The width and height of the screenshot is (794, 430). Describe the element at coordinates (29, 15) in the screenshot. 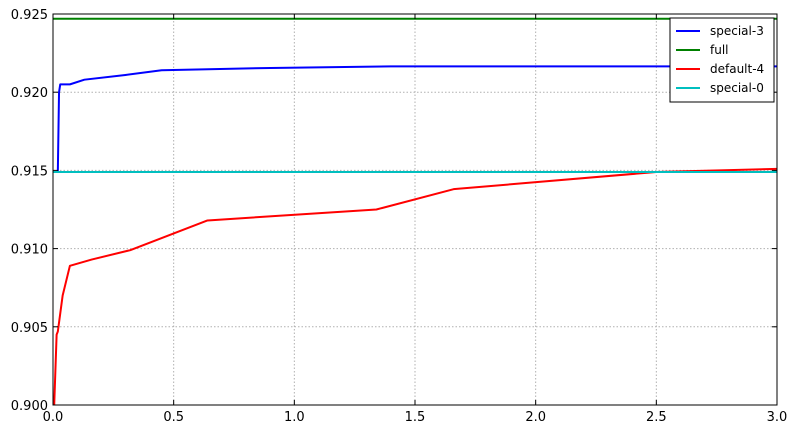

I see `y-tick-label: 0.925` at that location.